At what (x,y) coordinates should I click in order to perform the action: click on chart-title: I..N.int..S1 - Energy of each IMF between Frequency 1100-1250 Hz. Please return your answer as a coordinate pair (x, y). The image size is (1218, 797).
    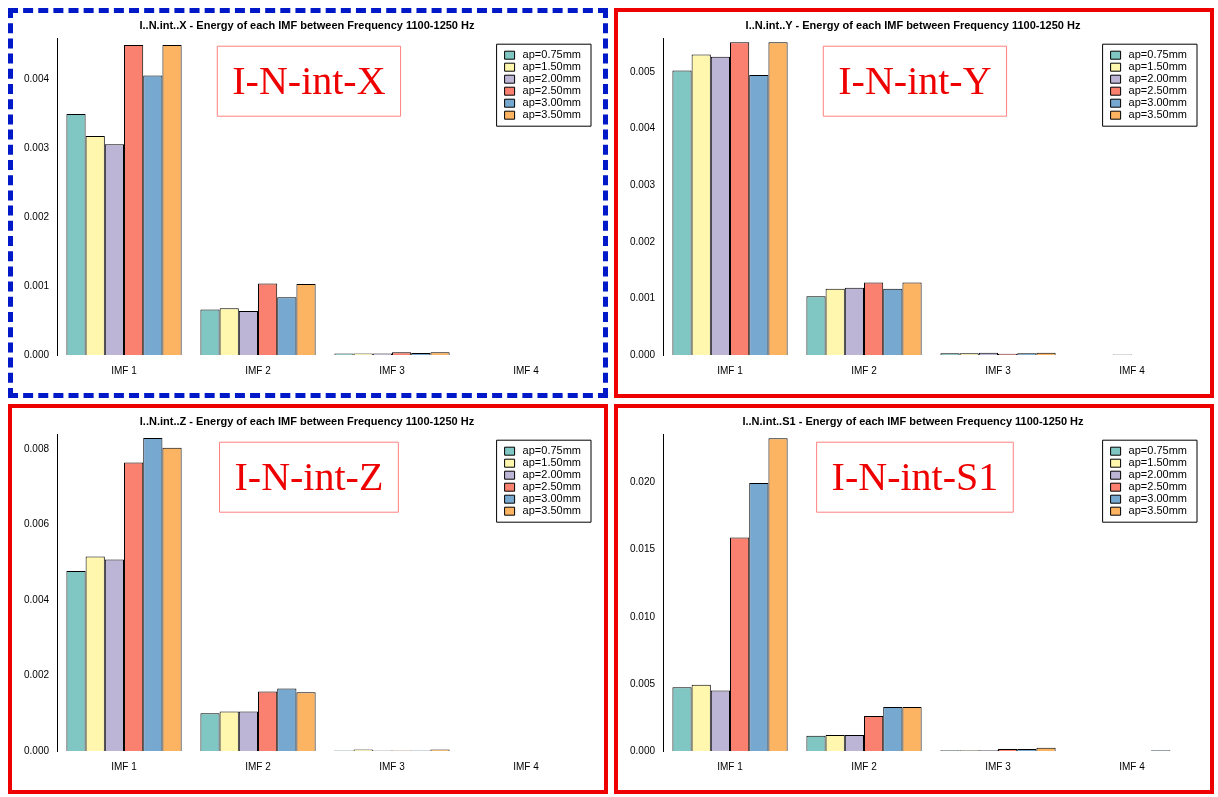
    Looking at the image, I should click on (913, 420).